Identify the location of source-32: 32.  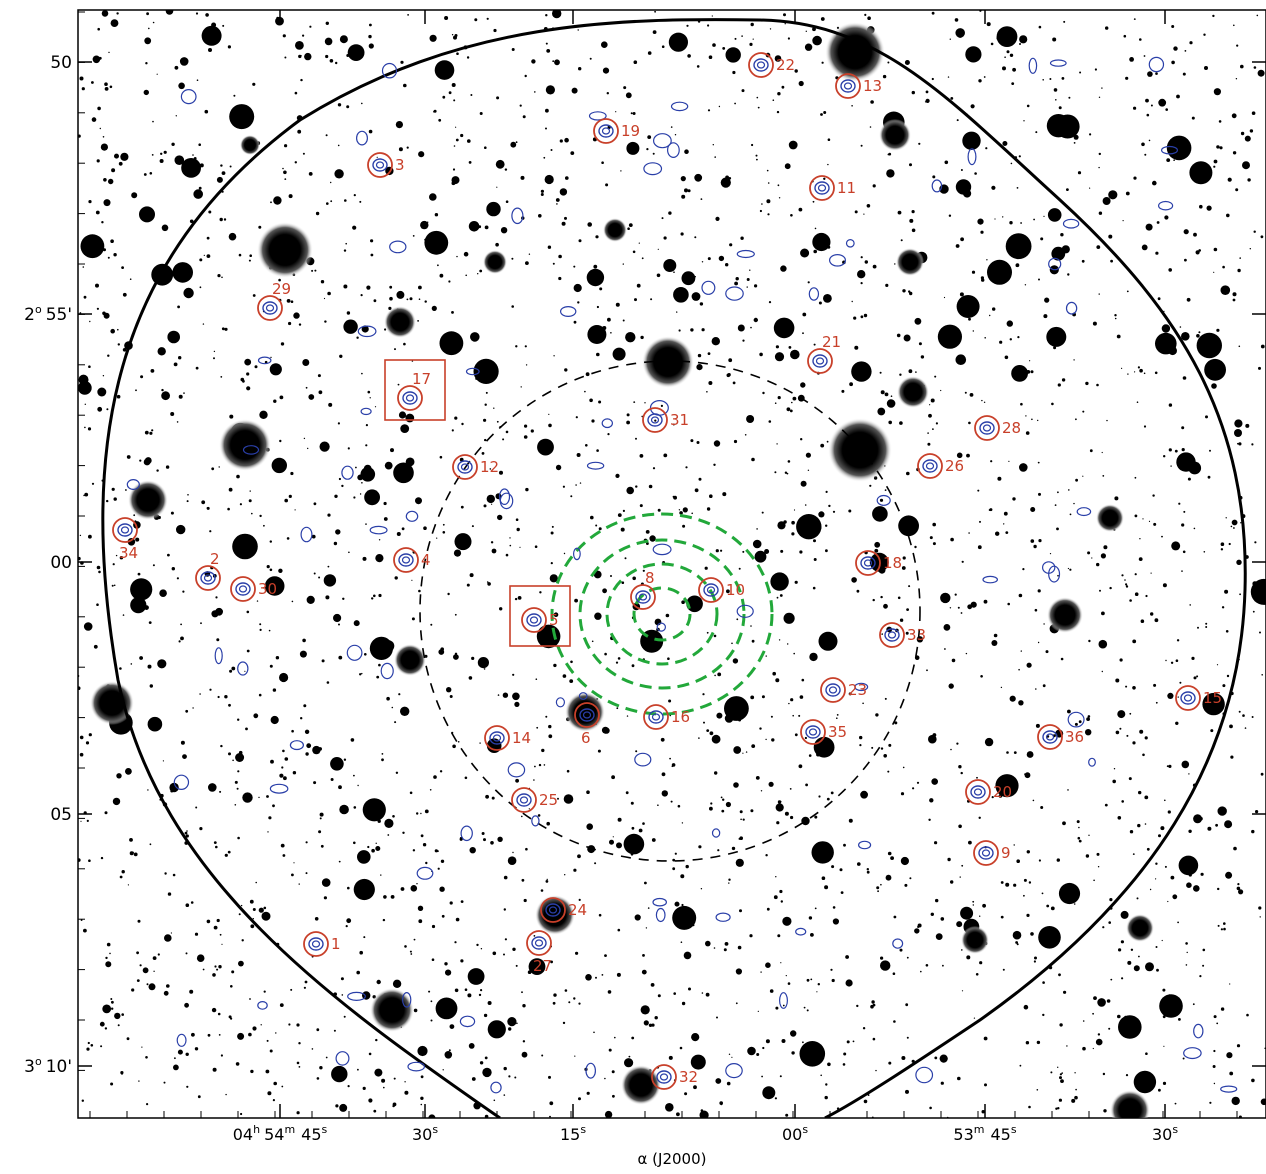
(674, 1077).